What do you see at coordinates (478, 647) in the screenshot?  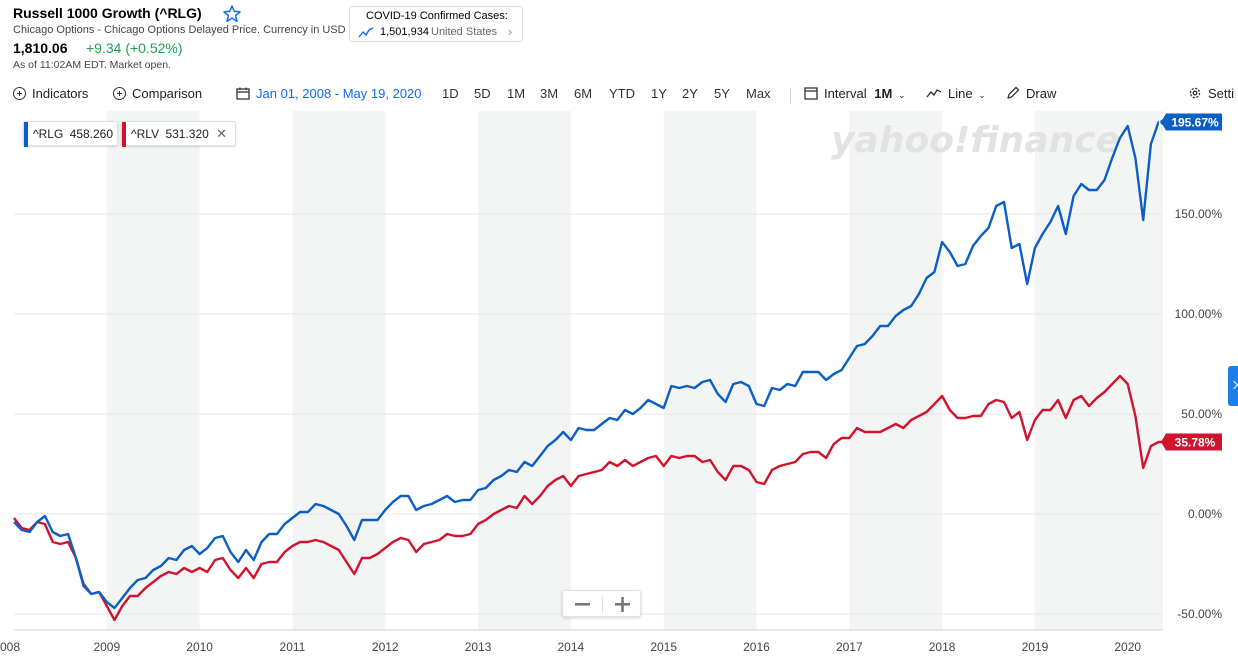 I see `x-tick-label: 2013` at bounding box center [478, 647].